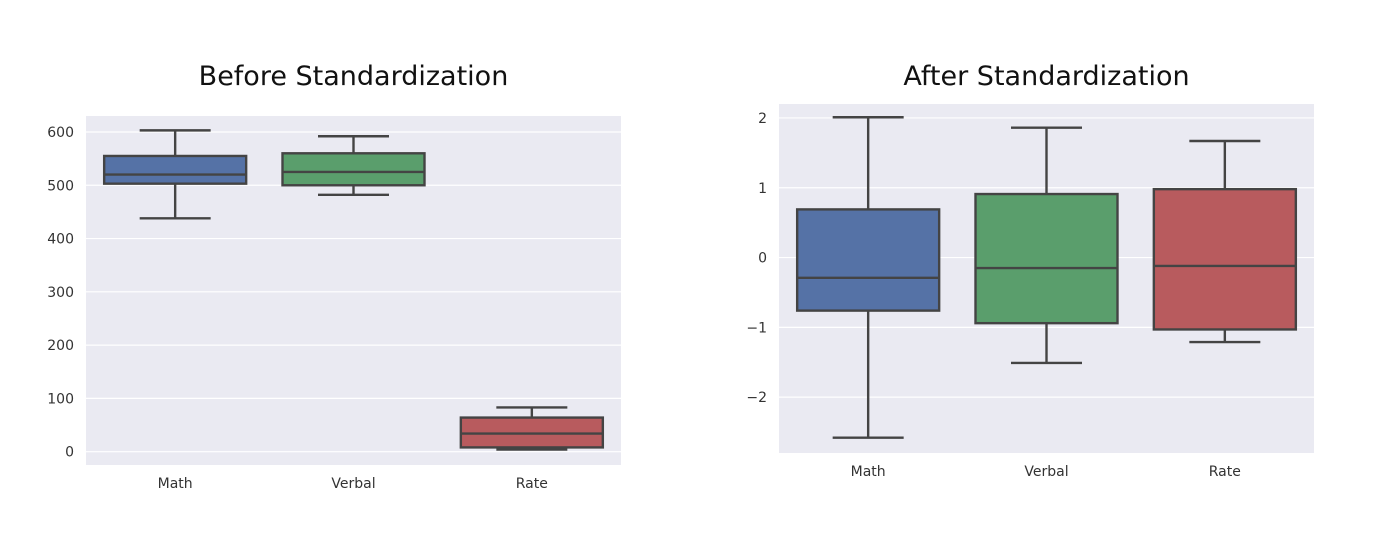 The image size is (1390, 540). I want to click on y-tick-label: 500, so click(60, 186).